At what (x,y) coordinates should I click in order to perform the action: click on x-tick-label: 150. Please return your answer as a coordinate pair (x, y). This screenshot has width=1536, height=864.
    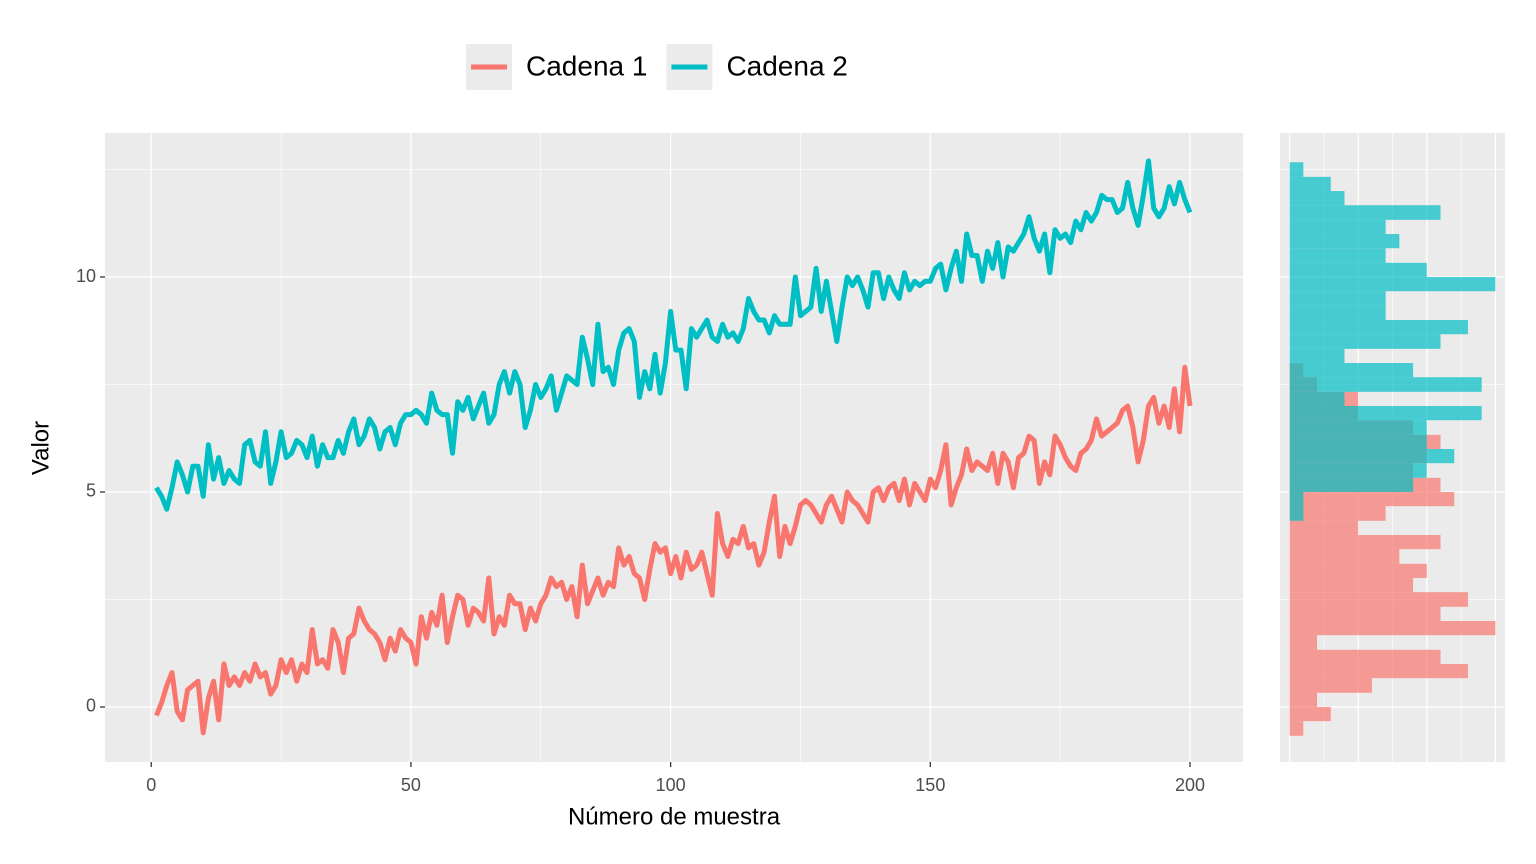
    Looking at the image, I should click on (930, 785).